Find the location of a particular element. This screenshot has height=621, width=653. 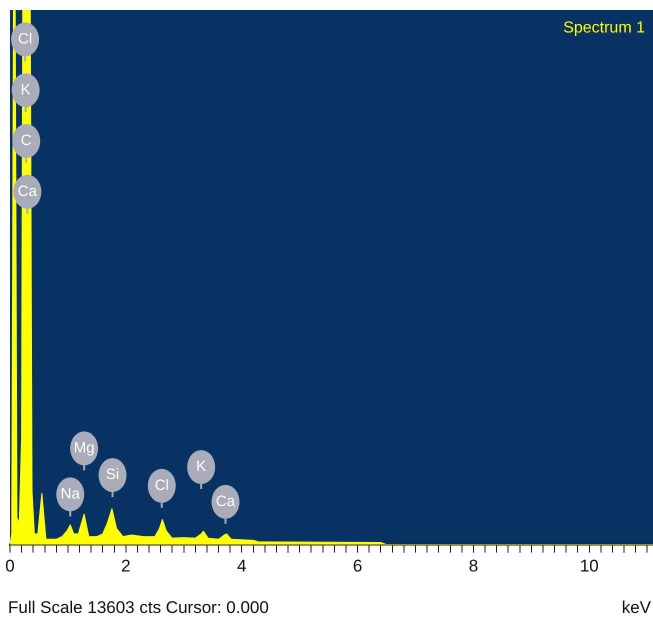

x-tick-label: 0 is located at coordinates (10, 566).